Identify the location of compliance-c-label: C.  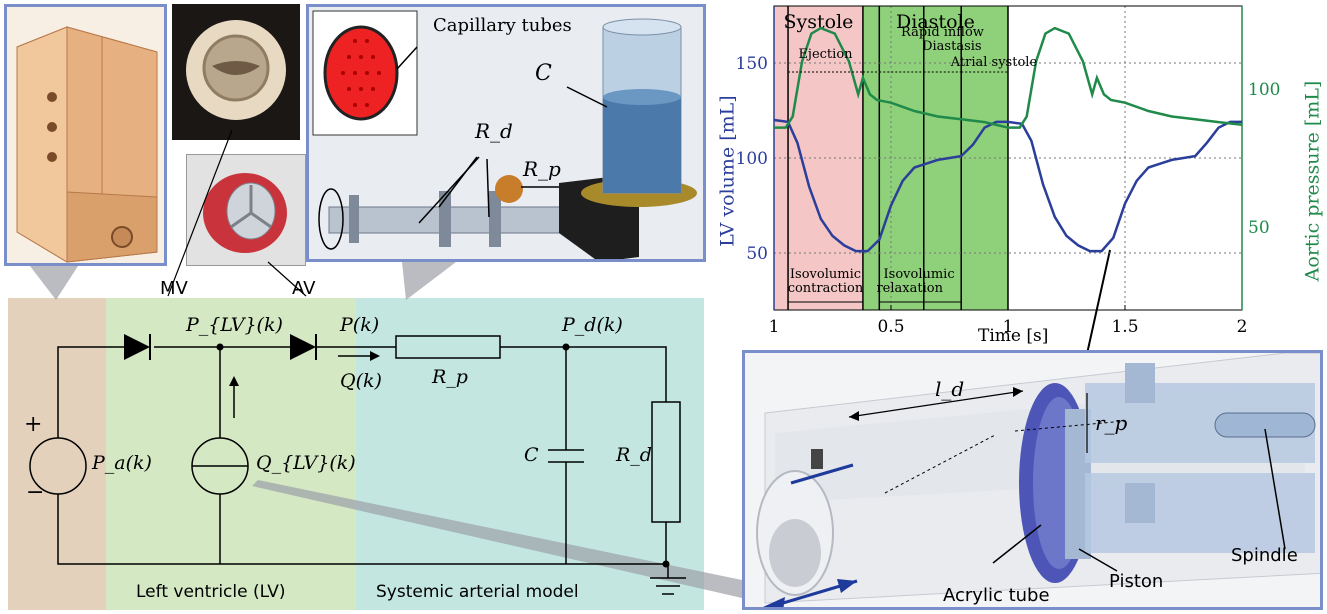
(543, 73).